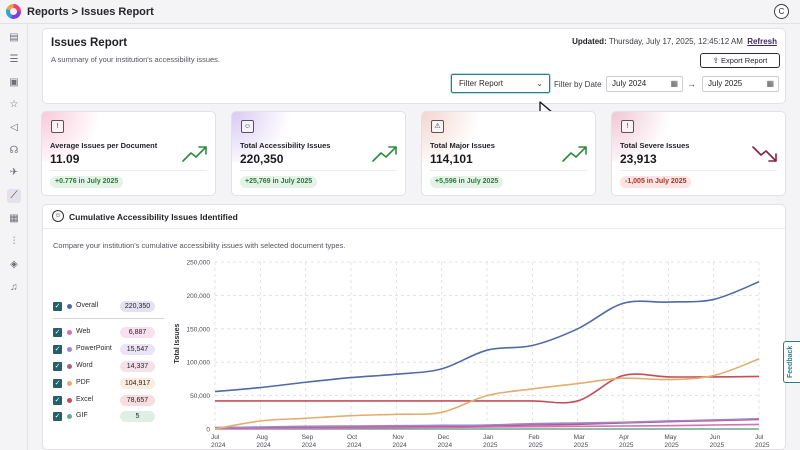 Image resolution: width=800 pixels, height=450 pixels. What do you see at coordinates (14, 264) in the screenshot?
I see `layers-icon: ◈` at bounding box center [14, 264].